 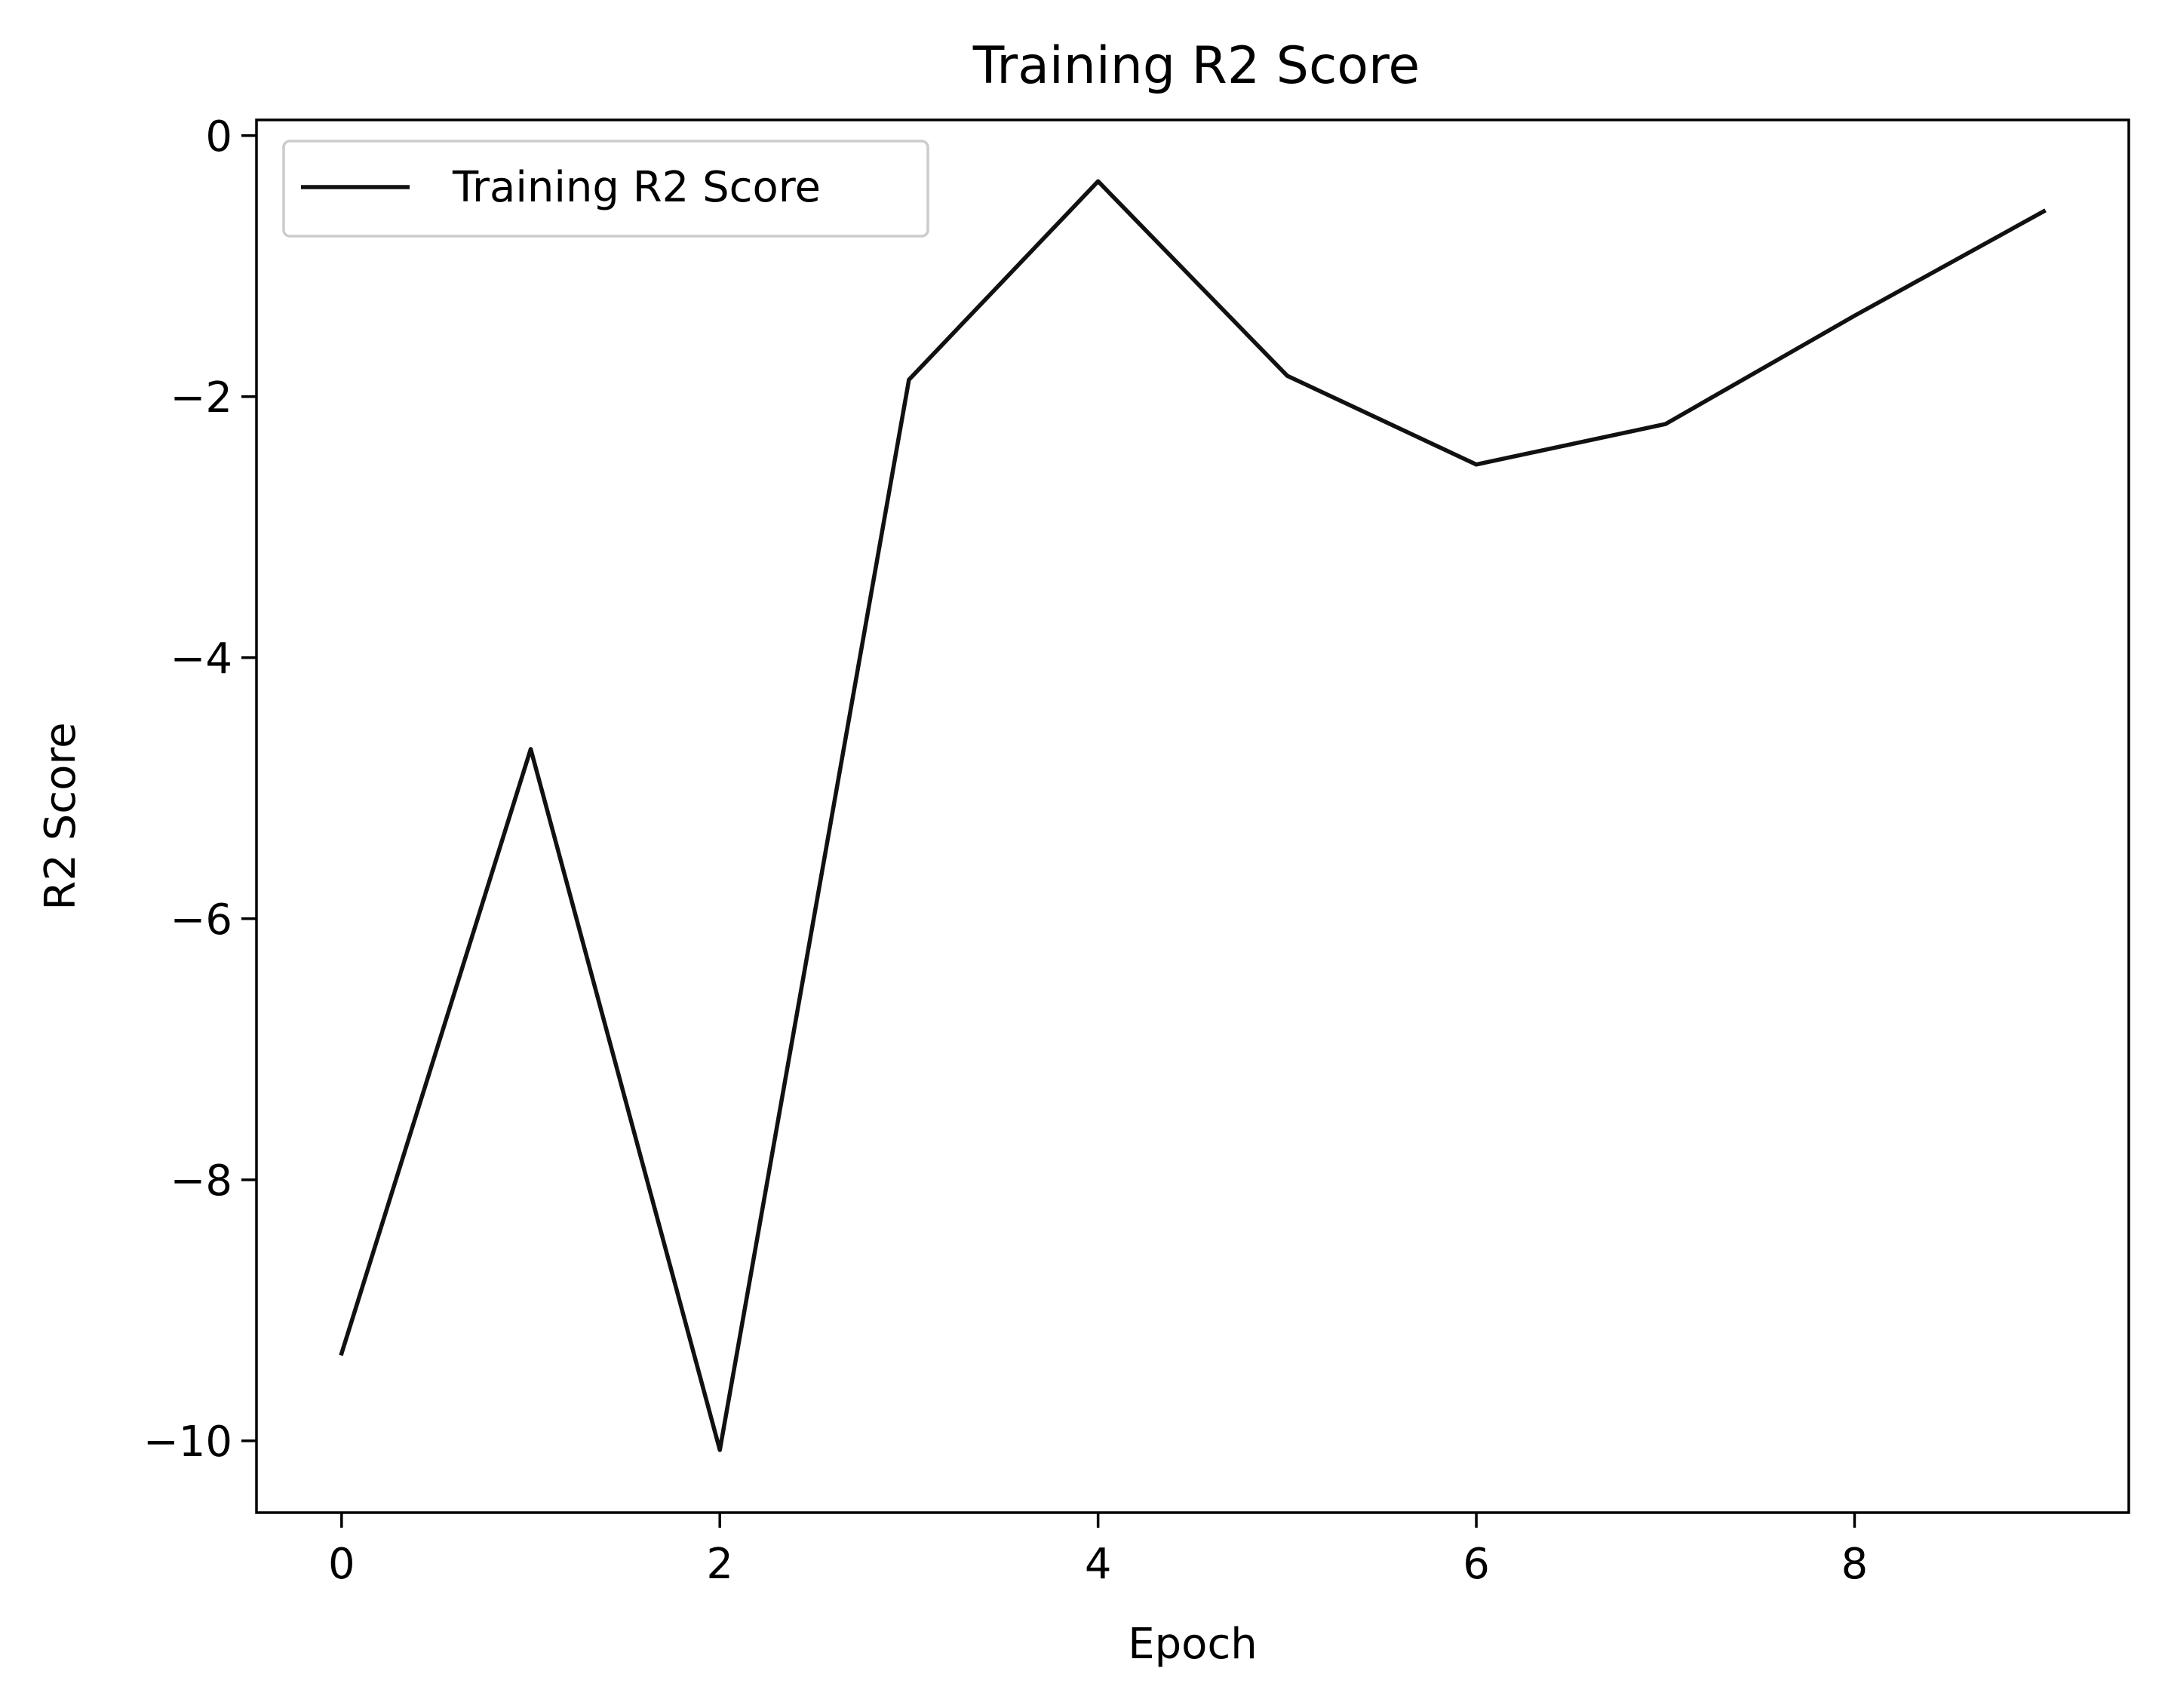 What do you see at coordinates (187, 1442) in the screenshot?
I see `y-tick-label: −10` at bounding box center [187, 1442].